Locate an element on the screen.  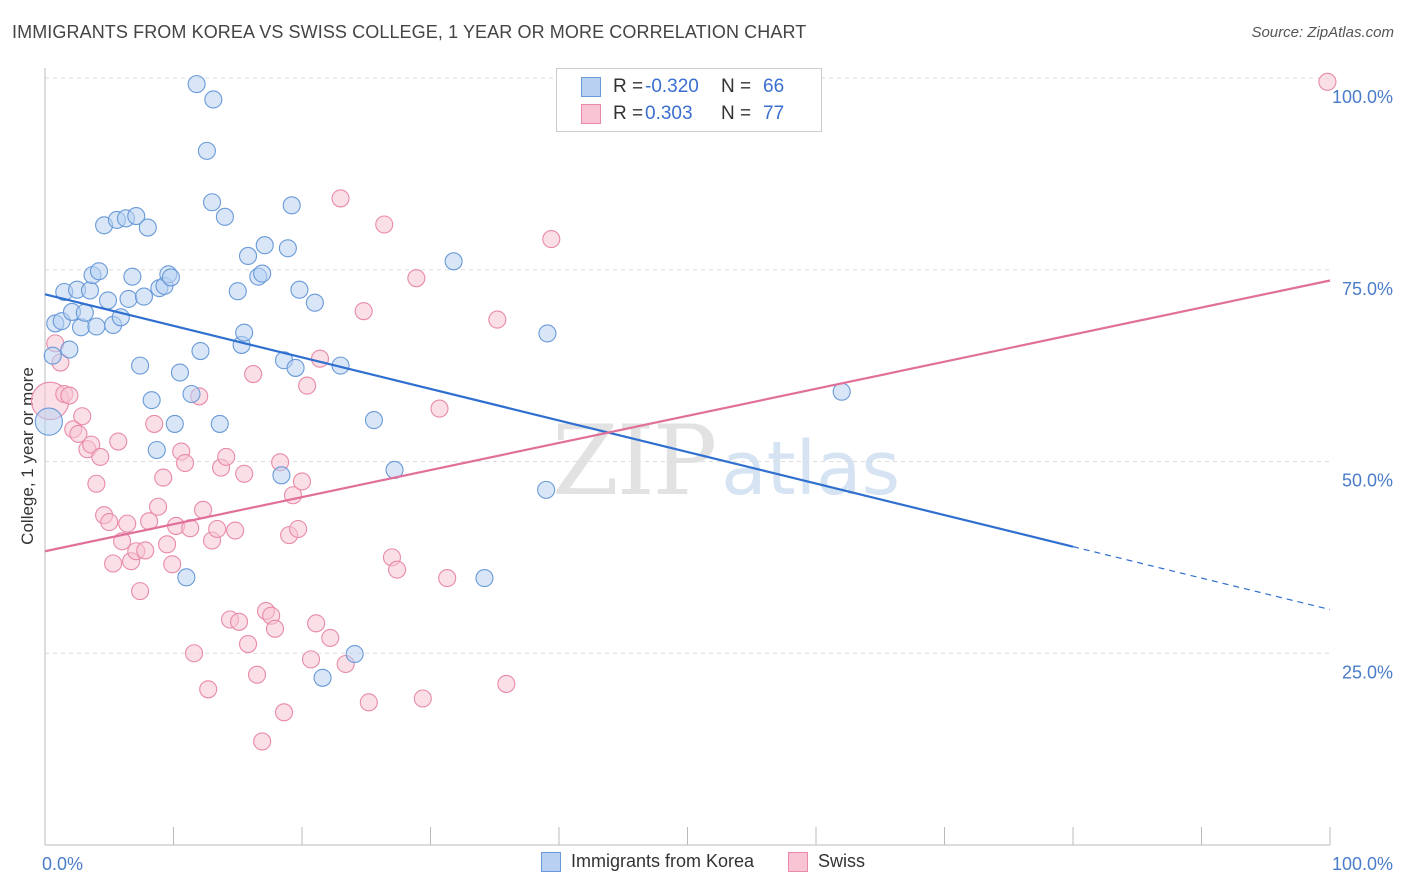
legend-item-swiss: Swiss is located at coordinates (826, 861).